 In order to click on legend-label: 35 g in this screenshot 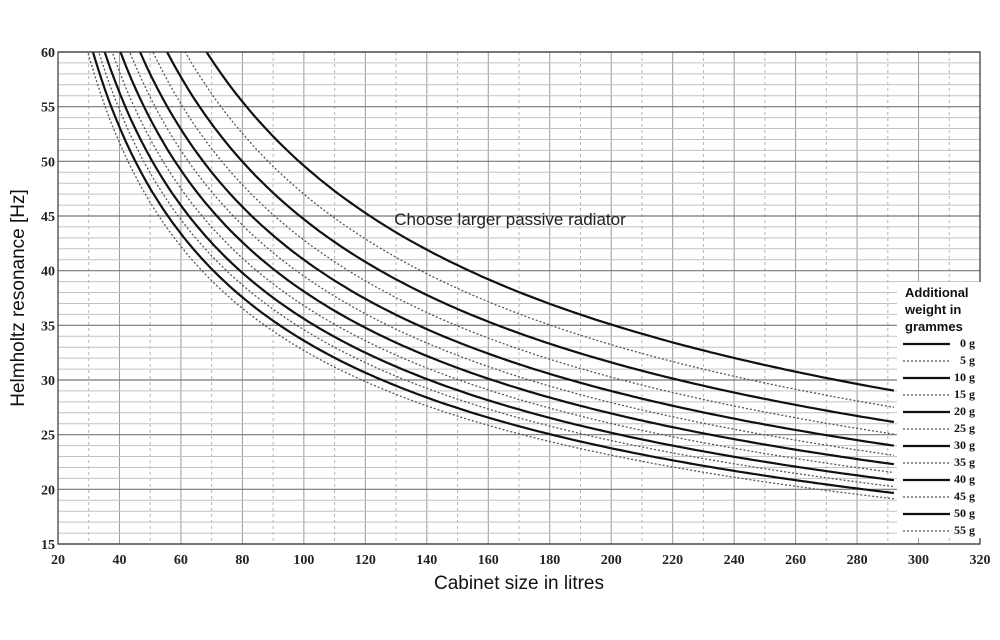, I will do `click(964, 462)`.